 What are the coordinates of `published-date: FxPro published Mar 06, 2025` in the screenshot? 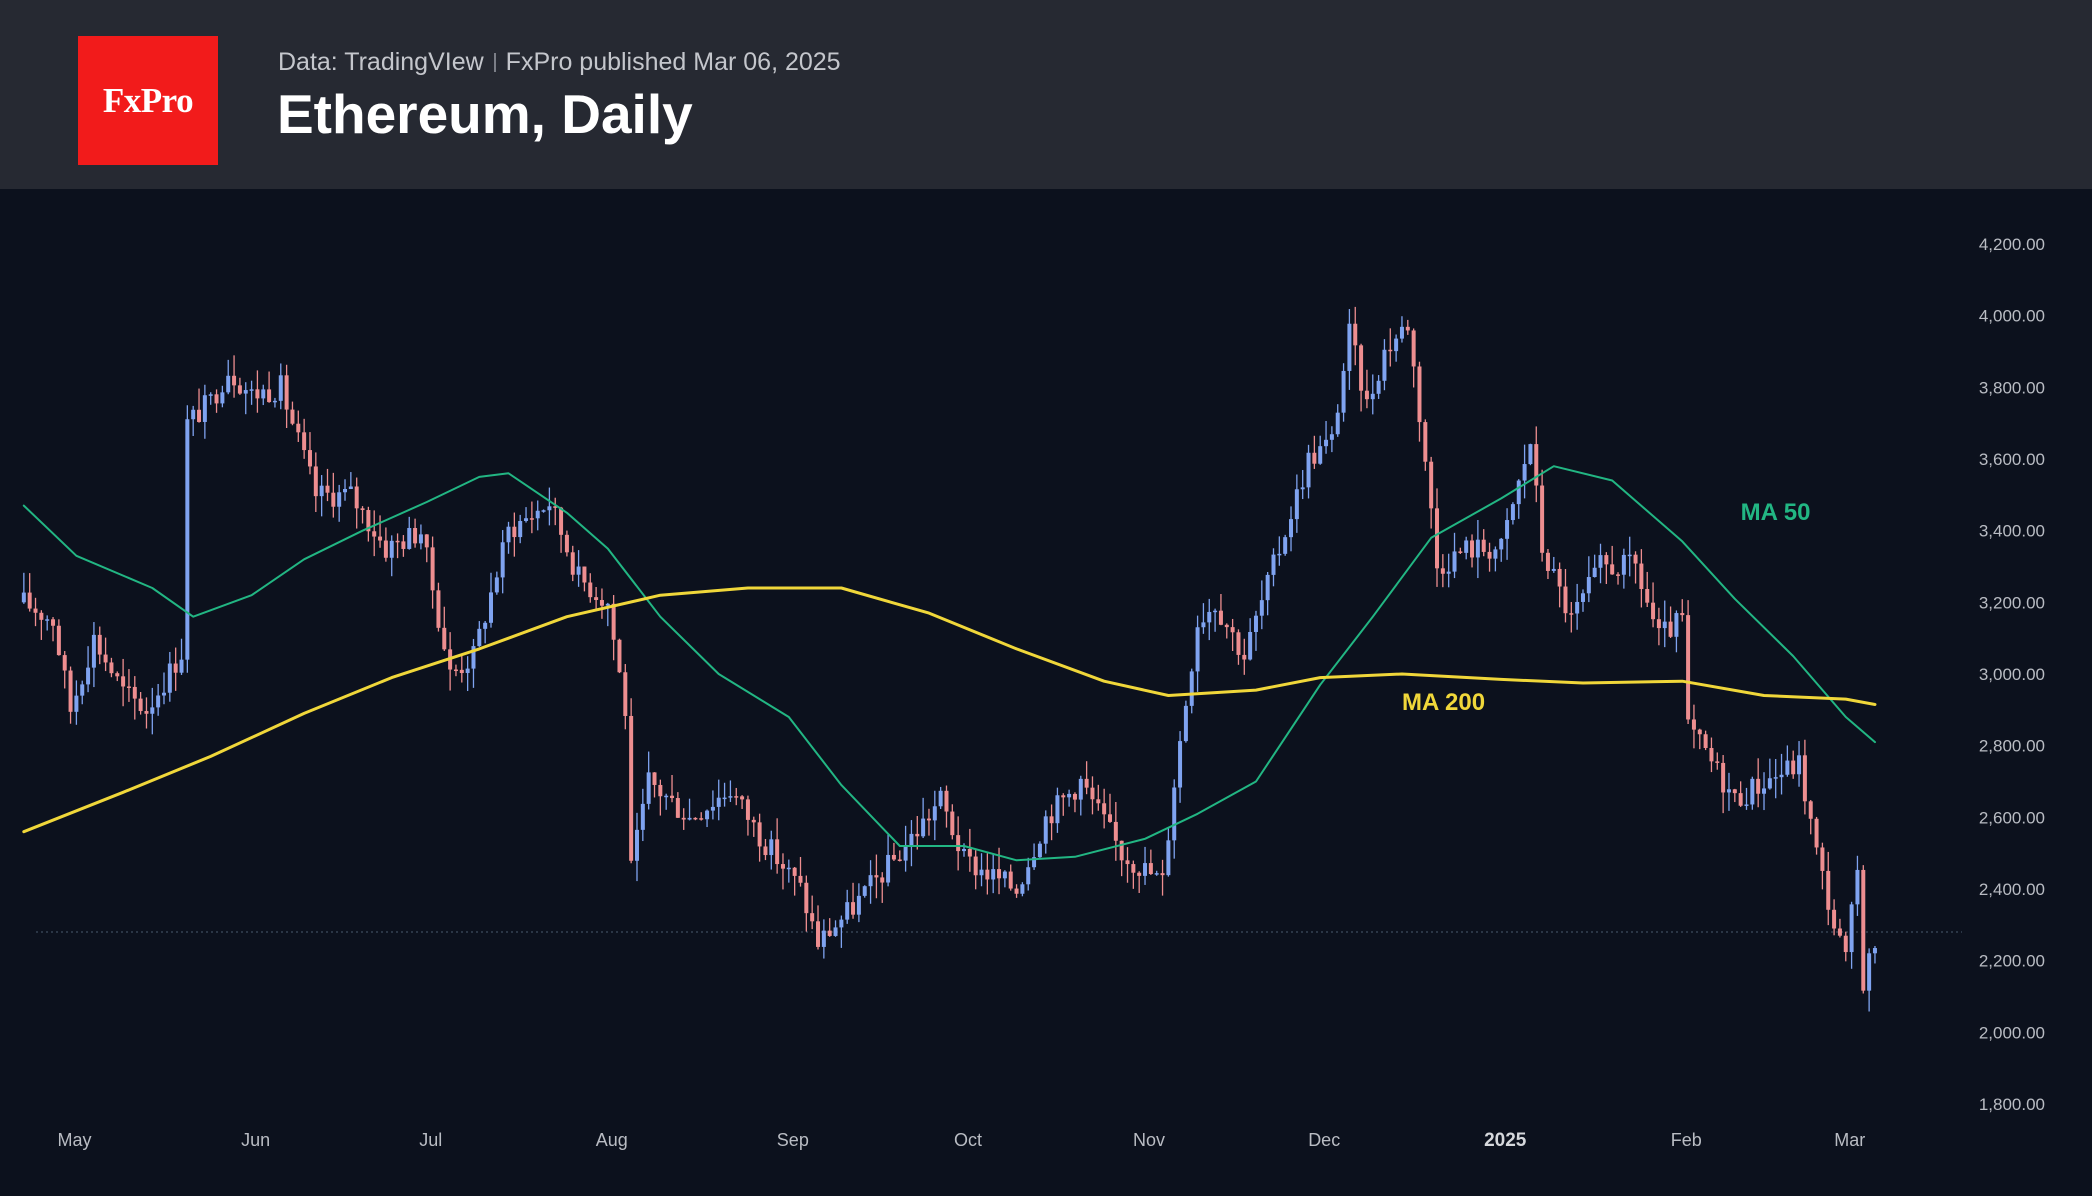 It's located at (673, 62).